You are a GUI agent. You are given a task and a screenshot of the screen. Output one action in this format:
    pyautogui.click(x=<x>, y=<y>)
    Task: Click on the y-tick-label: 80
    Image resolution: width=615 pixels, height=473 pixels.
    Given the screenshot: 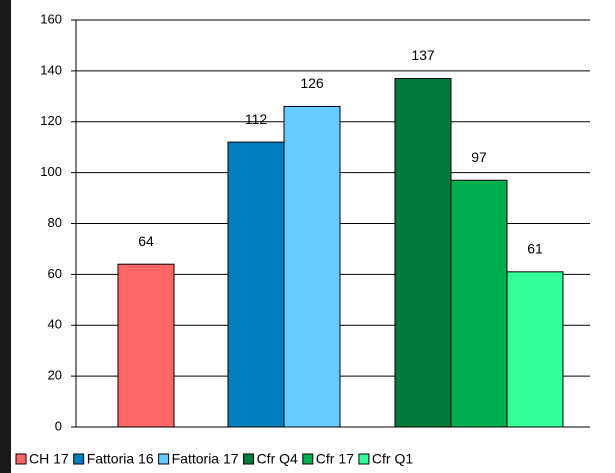 What is the action you would take?
    pyautogui.click(x=55, y=222)
    